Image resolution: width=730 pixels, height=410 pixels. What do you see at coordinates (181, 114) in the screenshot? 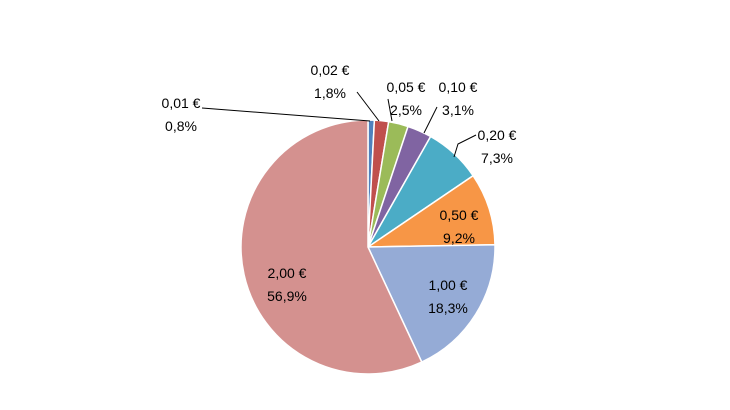
I see `slice-label-1: 0,01 € 0,8%` at bounding box center [181, 114].